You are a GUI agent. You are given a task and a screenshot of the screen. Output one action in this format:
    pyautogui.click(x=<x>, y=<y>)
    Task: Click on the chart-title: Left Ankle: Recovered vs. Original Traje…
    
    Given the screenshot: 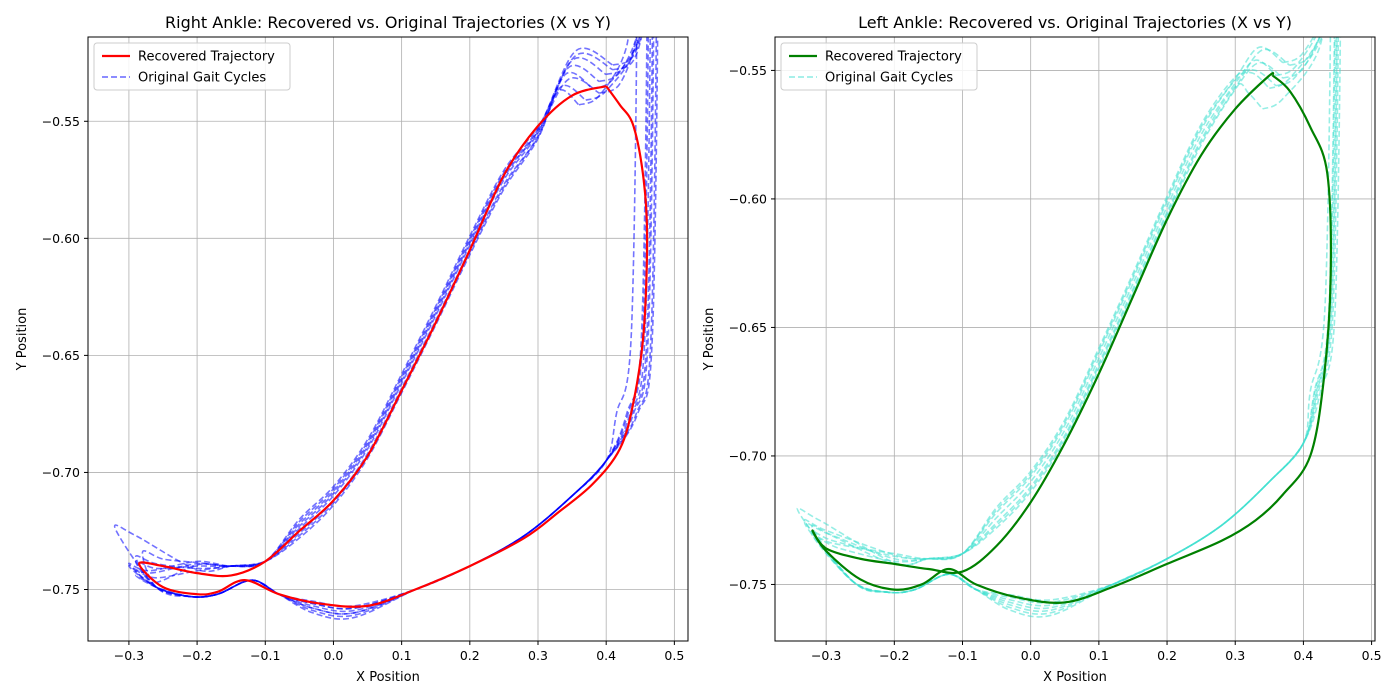 What is the action you would take?
    pyautogui.click(x=1075, y=22)
    